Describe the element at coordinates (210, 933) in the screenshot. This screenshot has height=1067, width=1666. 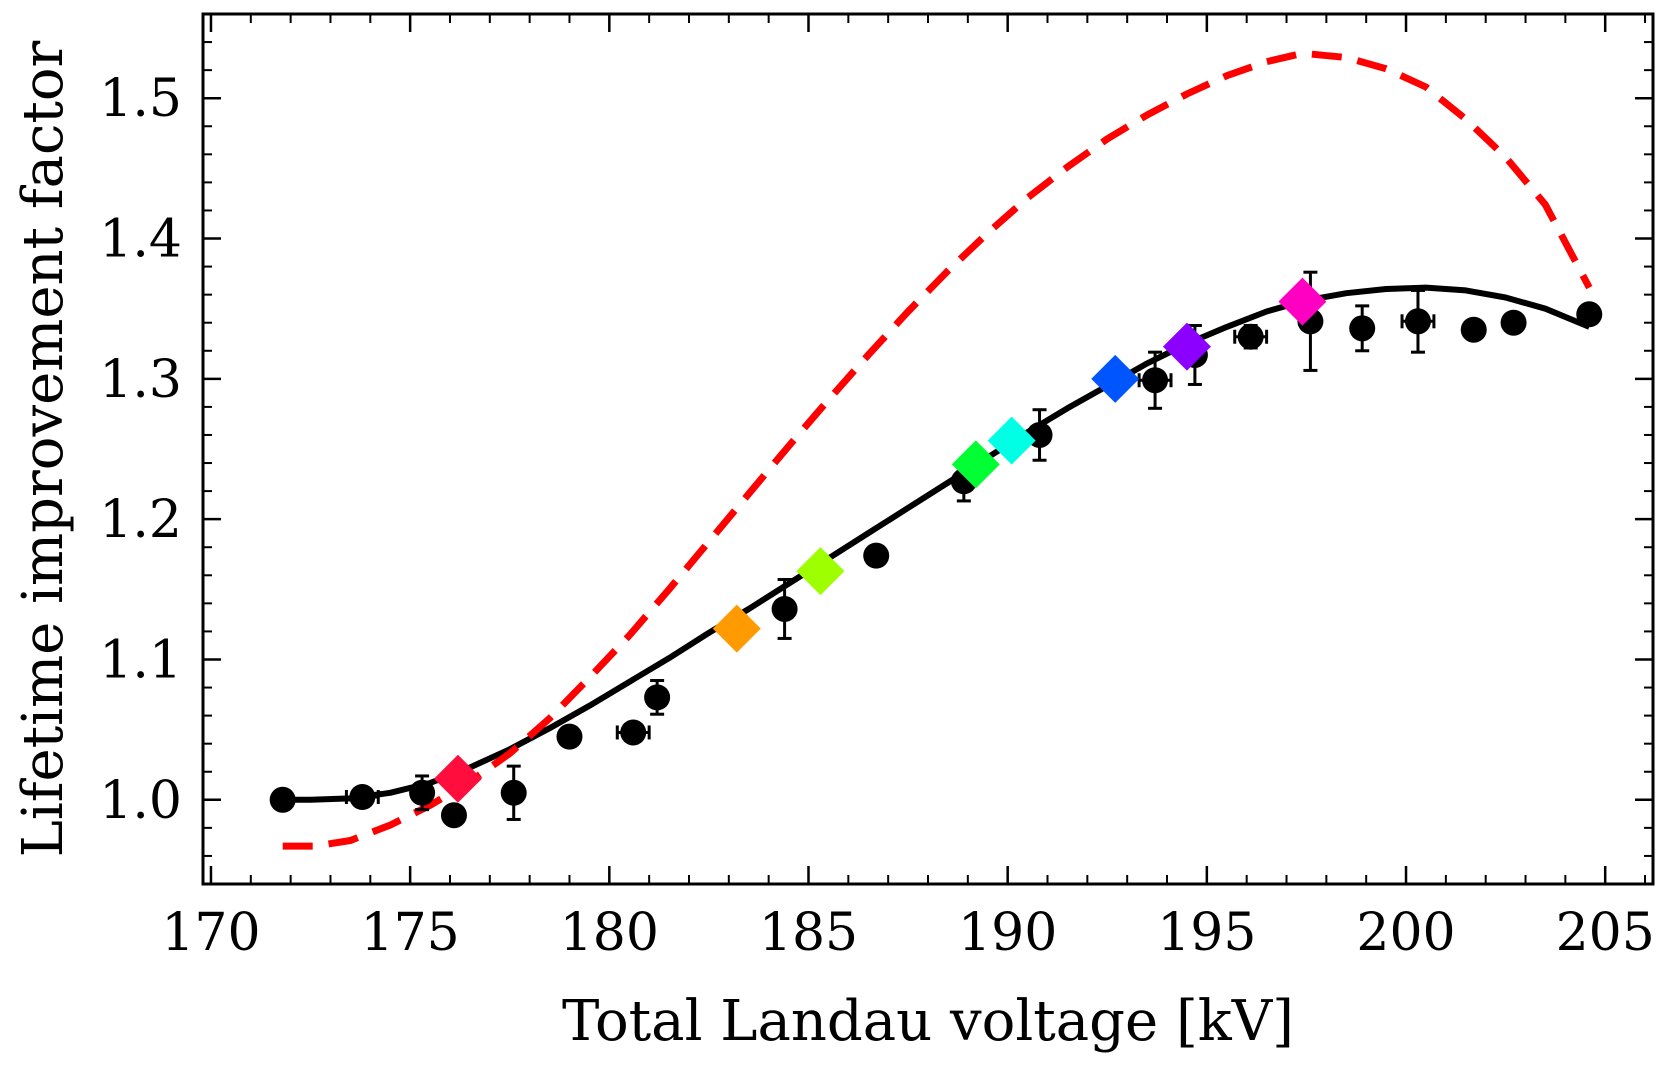
I see `x-tick-label: 170` at that location.